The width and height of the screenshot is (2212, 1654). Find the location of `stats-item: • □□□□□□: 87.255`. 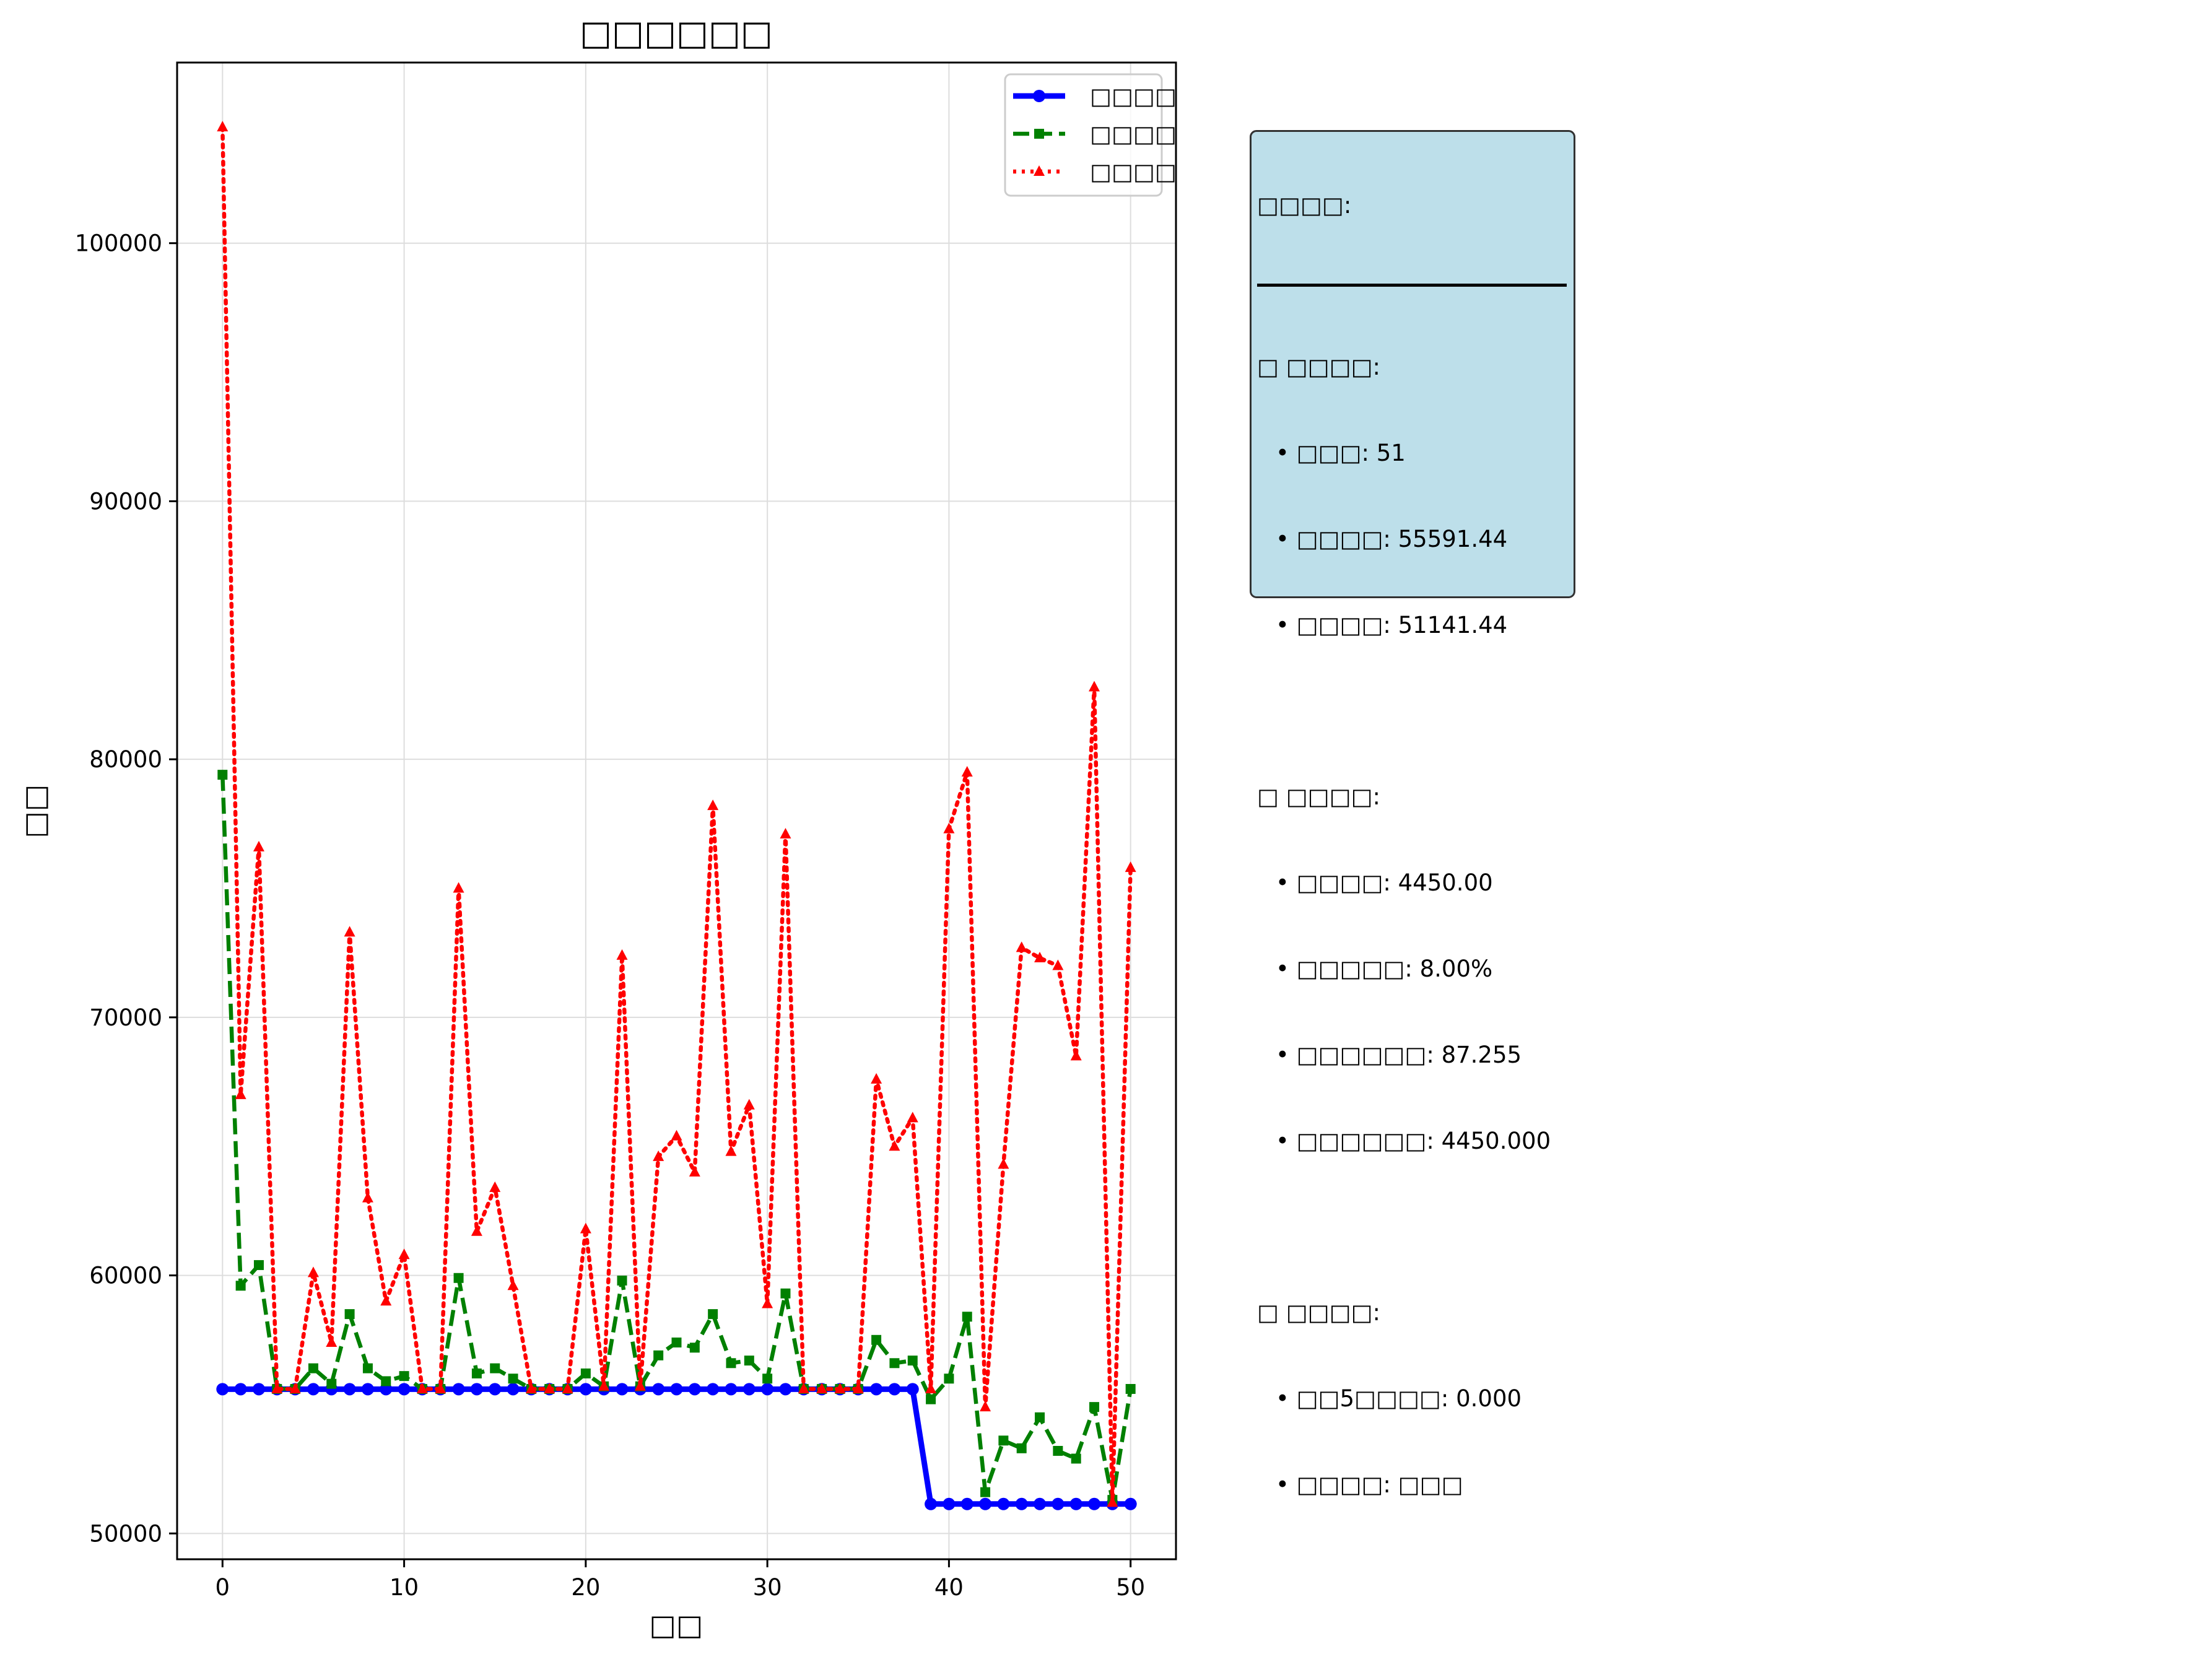

stats-item: • □□□□□□: 87.255 is located at coordinates (1399, 1054).